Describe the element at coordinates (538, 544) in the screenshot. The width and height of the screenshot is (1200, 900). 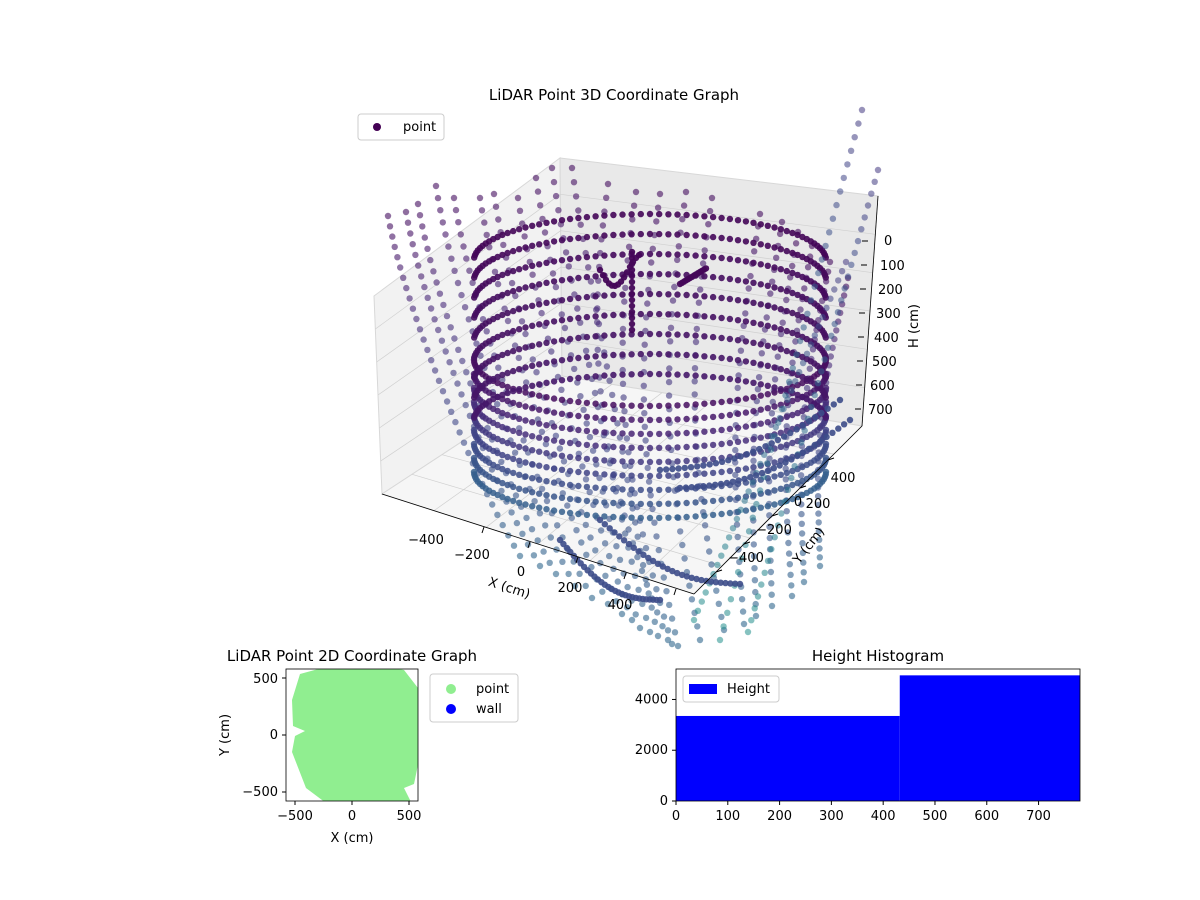
I see `x-axis-line` at that location.